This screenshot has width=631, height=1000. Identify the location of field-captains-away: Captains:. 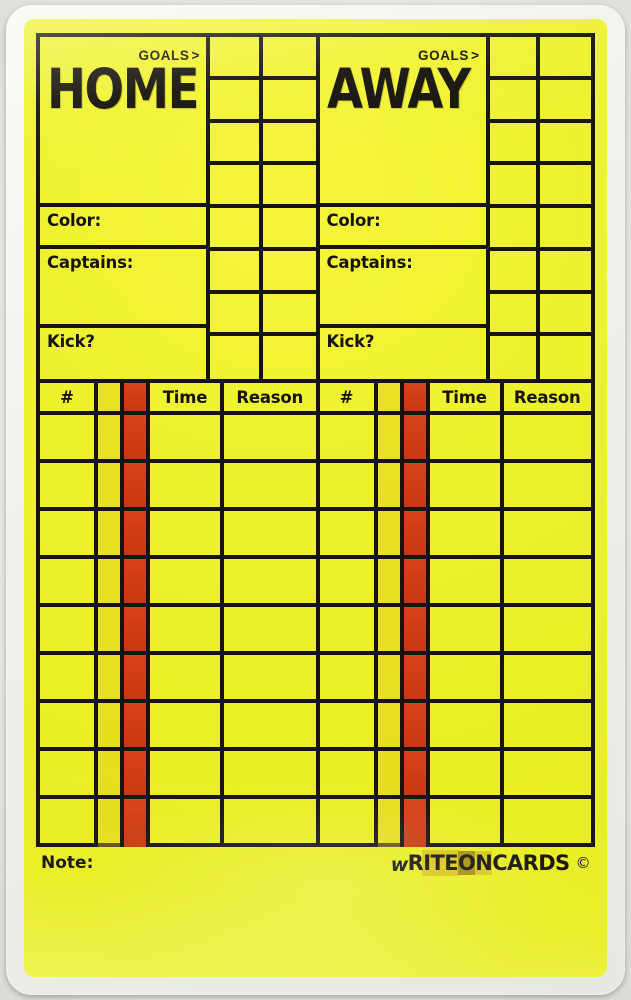
(402, 288).